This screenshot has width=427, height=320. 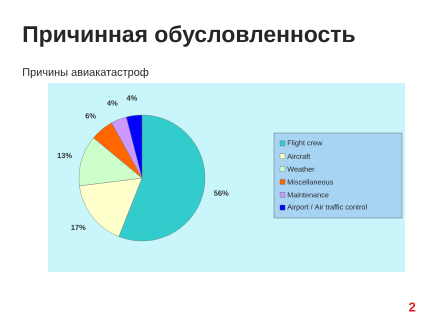 I want to click on chart-title: Причинная обусловленность, so click(x=189, y=36).